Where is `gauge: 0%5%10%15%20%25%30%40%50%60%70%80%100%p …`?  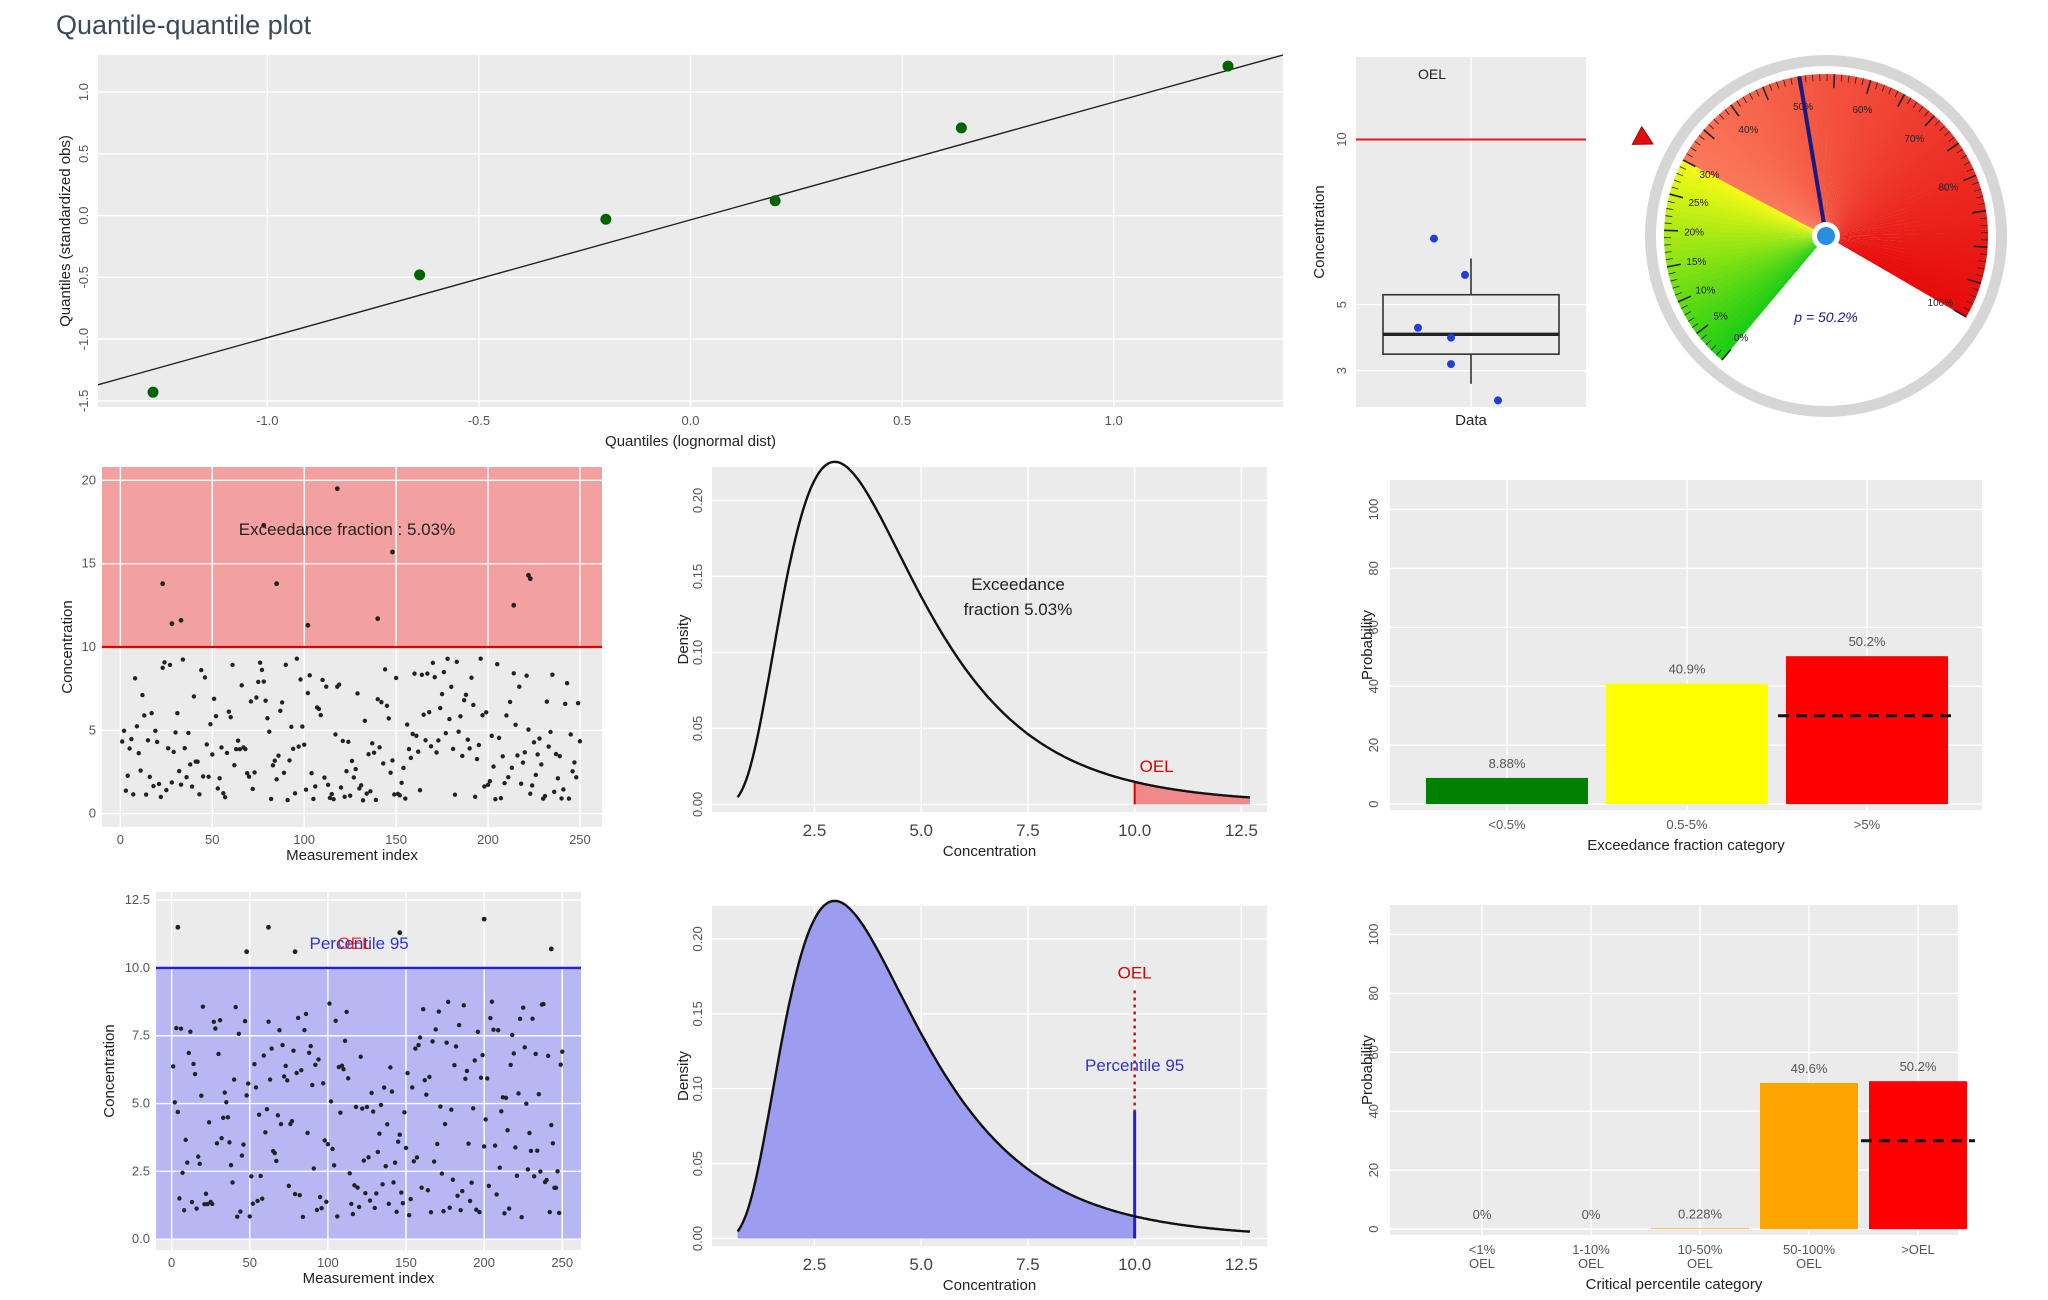 gauge: 0%5%10%15%20%25%30%40%50%60%70%80%100%p … is located at coordinates (1819, 236).